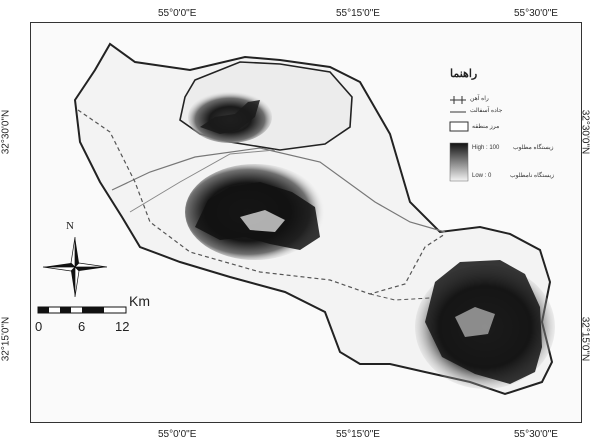 This screenshot has height=446, width=601. Describe the element at coordinates (536, 434) in the screenshot. I see `coord-bottom-3: 55°30'0"E` at that location.